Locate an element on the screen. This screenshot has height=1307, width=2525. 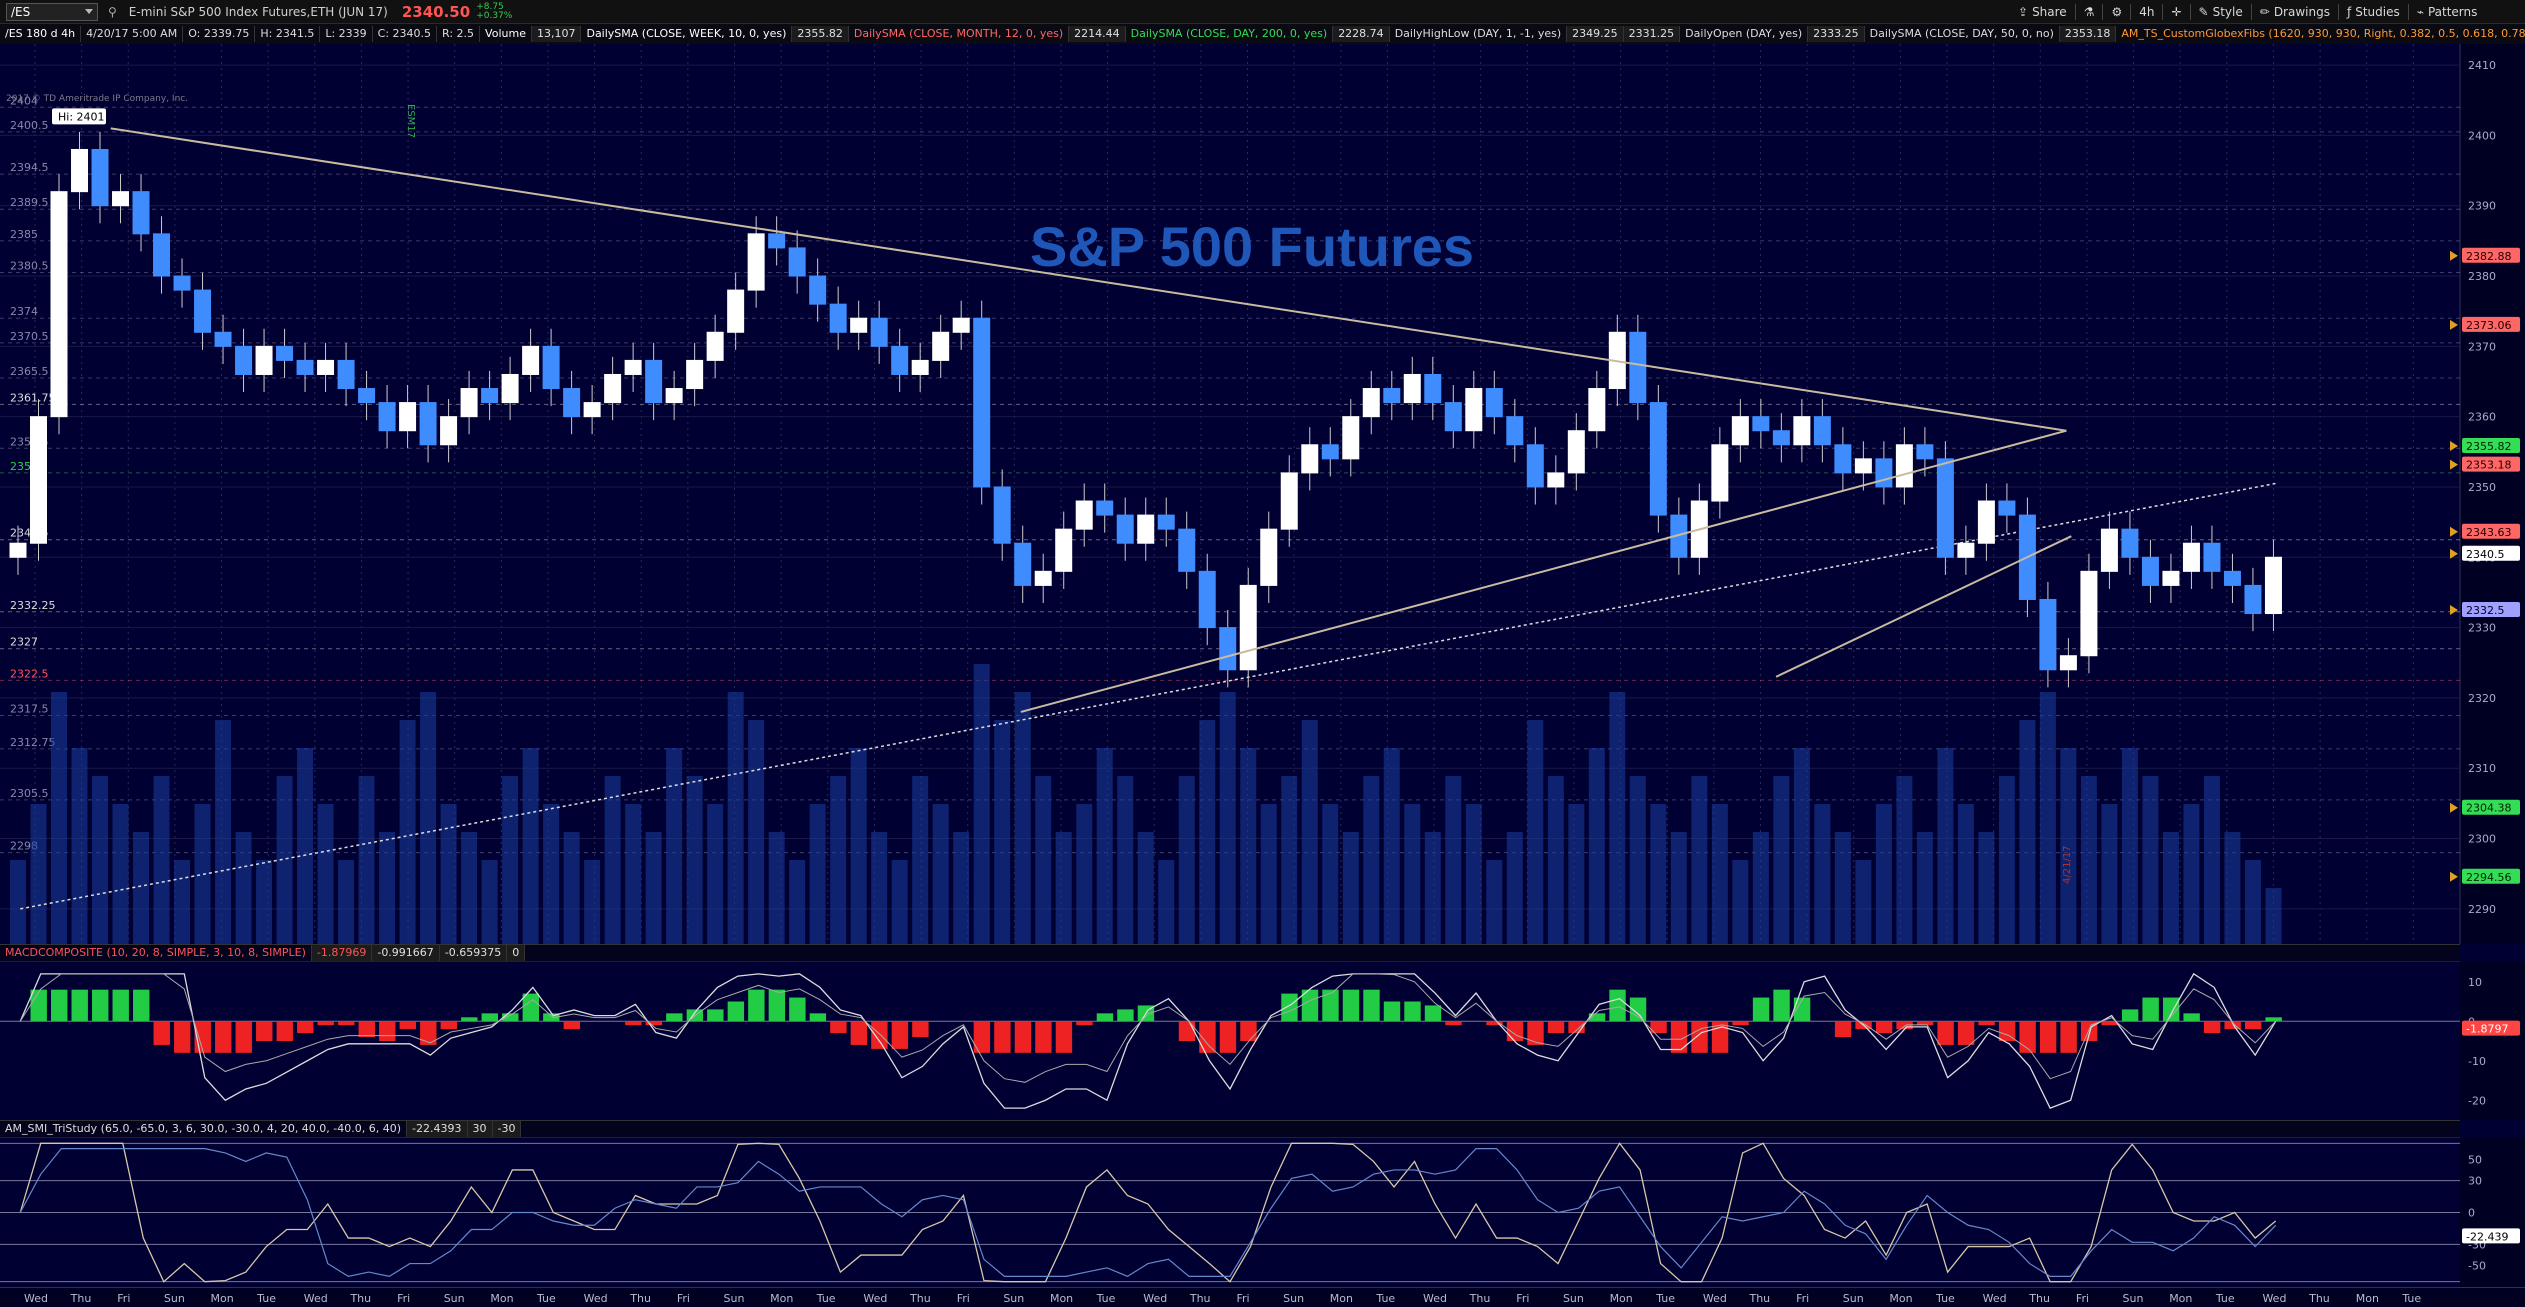
time-tick-label: Fri is located at coordinates (1802, 1298).